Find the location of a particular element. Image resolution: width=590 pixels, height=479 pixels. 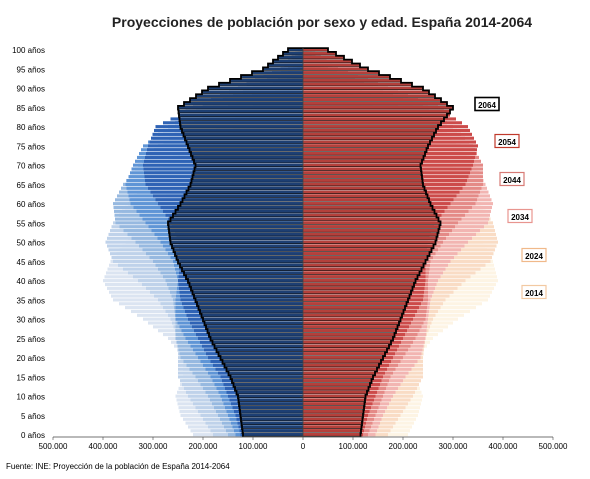

y-tick-label: 5 años is located at coordinates (33, 416).